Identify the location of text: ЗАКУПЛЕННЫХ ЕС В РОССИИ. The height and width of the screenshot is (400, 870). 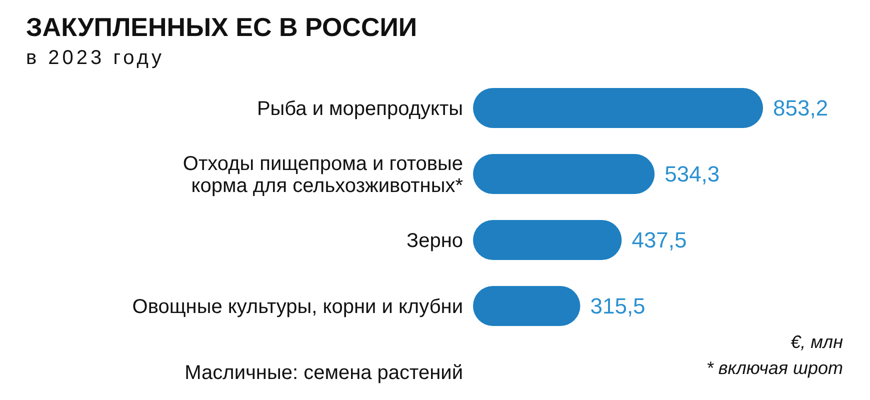
(222, 27).